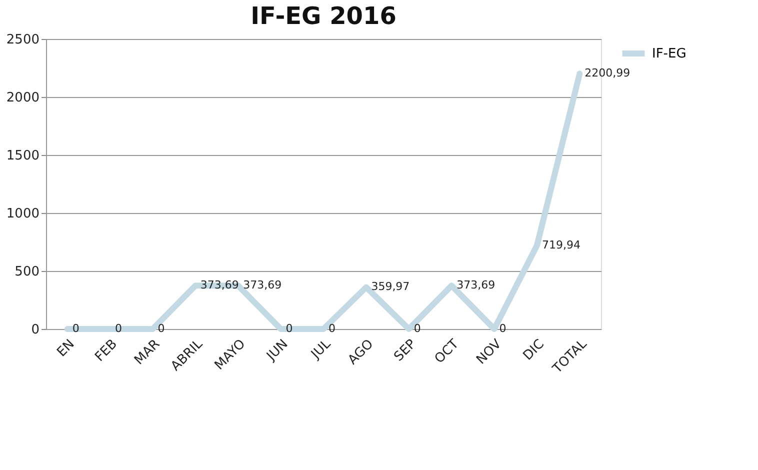 The height and width of the screenshot is (470, 758). I want to click on chart-title: IF-EG 2016, so click(323, 16).